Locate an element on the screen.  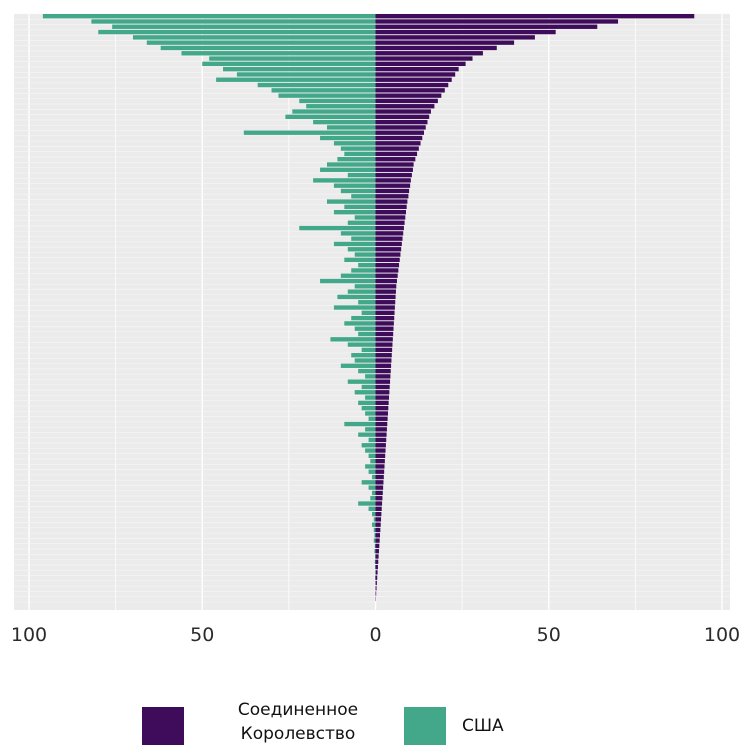
legend: Соединенное Королевство США is located at coordinates (373, 726).